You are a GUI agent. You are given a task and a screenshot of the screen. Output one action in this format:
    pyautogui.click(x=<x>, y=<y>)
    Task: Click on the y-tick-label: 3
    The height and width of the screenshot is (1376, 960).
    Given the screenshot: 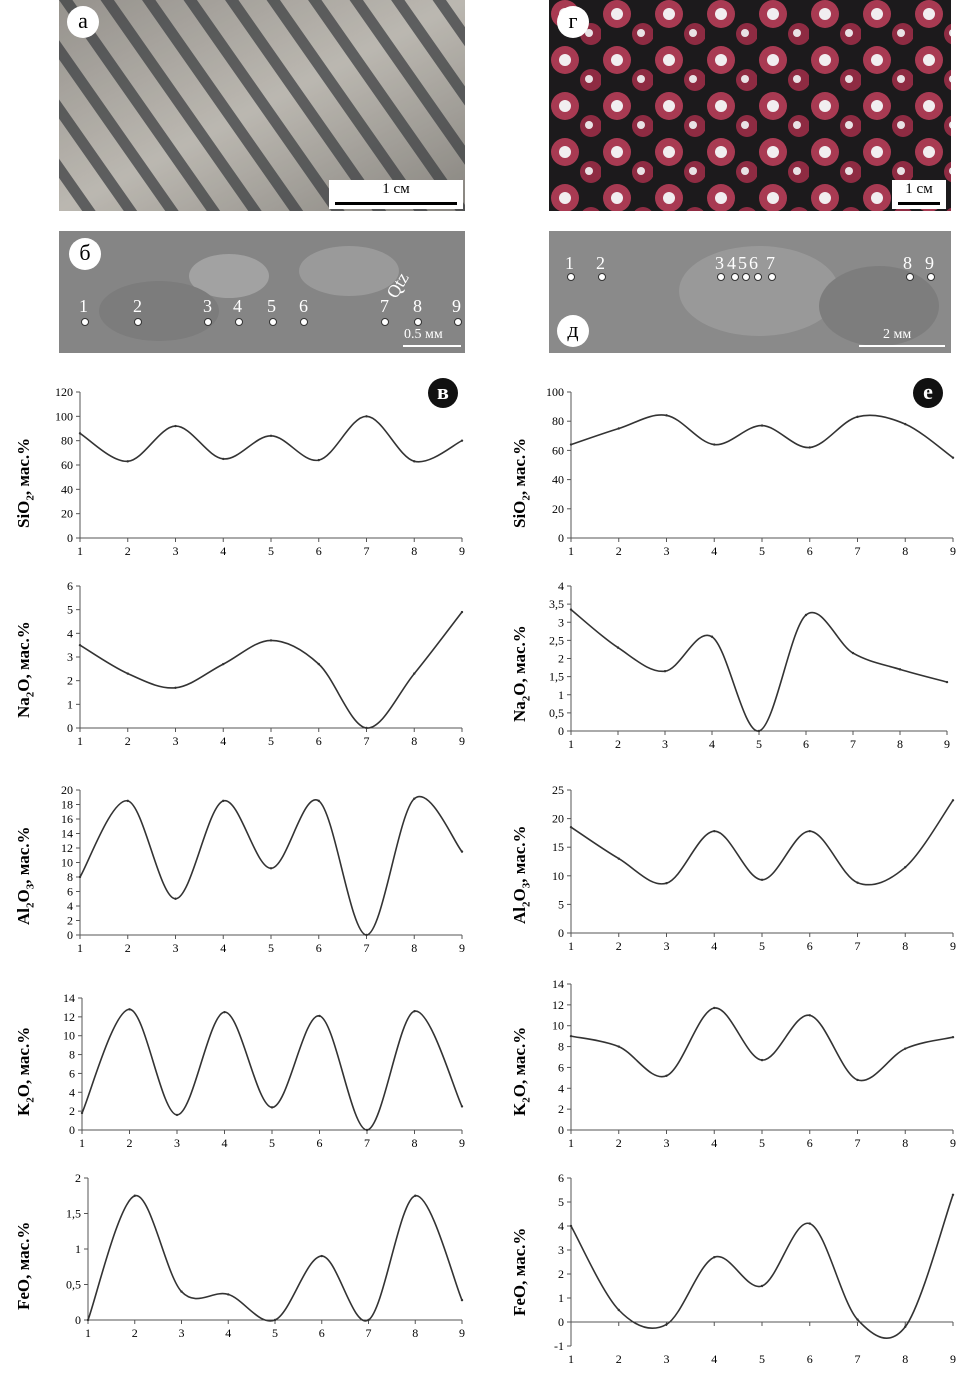 What is the action you would take?
    pyautogui.click(x=70, y=657)
    